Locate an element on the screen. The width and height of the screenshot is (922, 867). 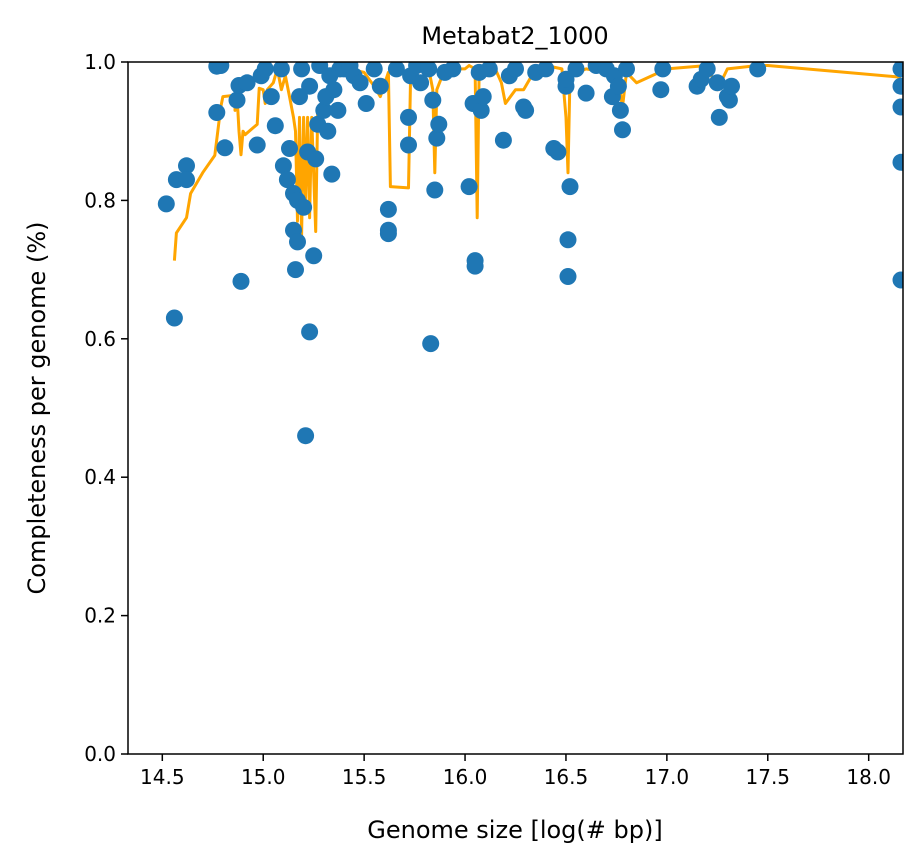
x-tick-label: 17.0 is located at coordinates (667, 777).